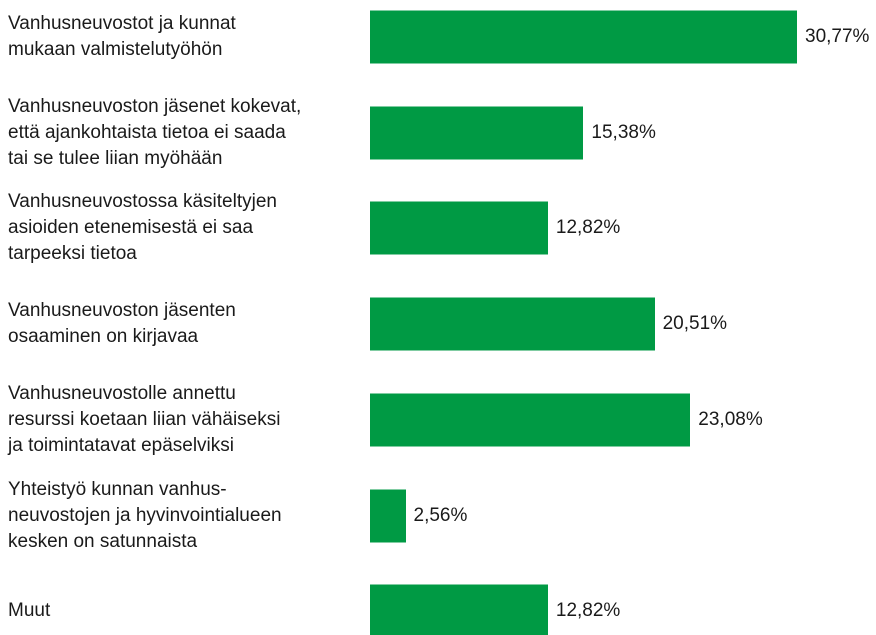 Image resolution: width=876 pixels, height=635 pixels. What do you see at coordinates (730, 419) in the screenshot?
I see `value-label: 23,08%` at bounding box center [730, 419].